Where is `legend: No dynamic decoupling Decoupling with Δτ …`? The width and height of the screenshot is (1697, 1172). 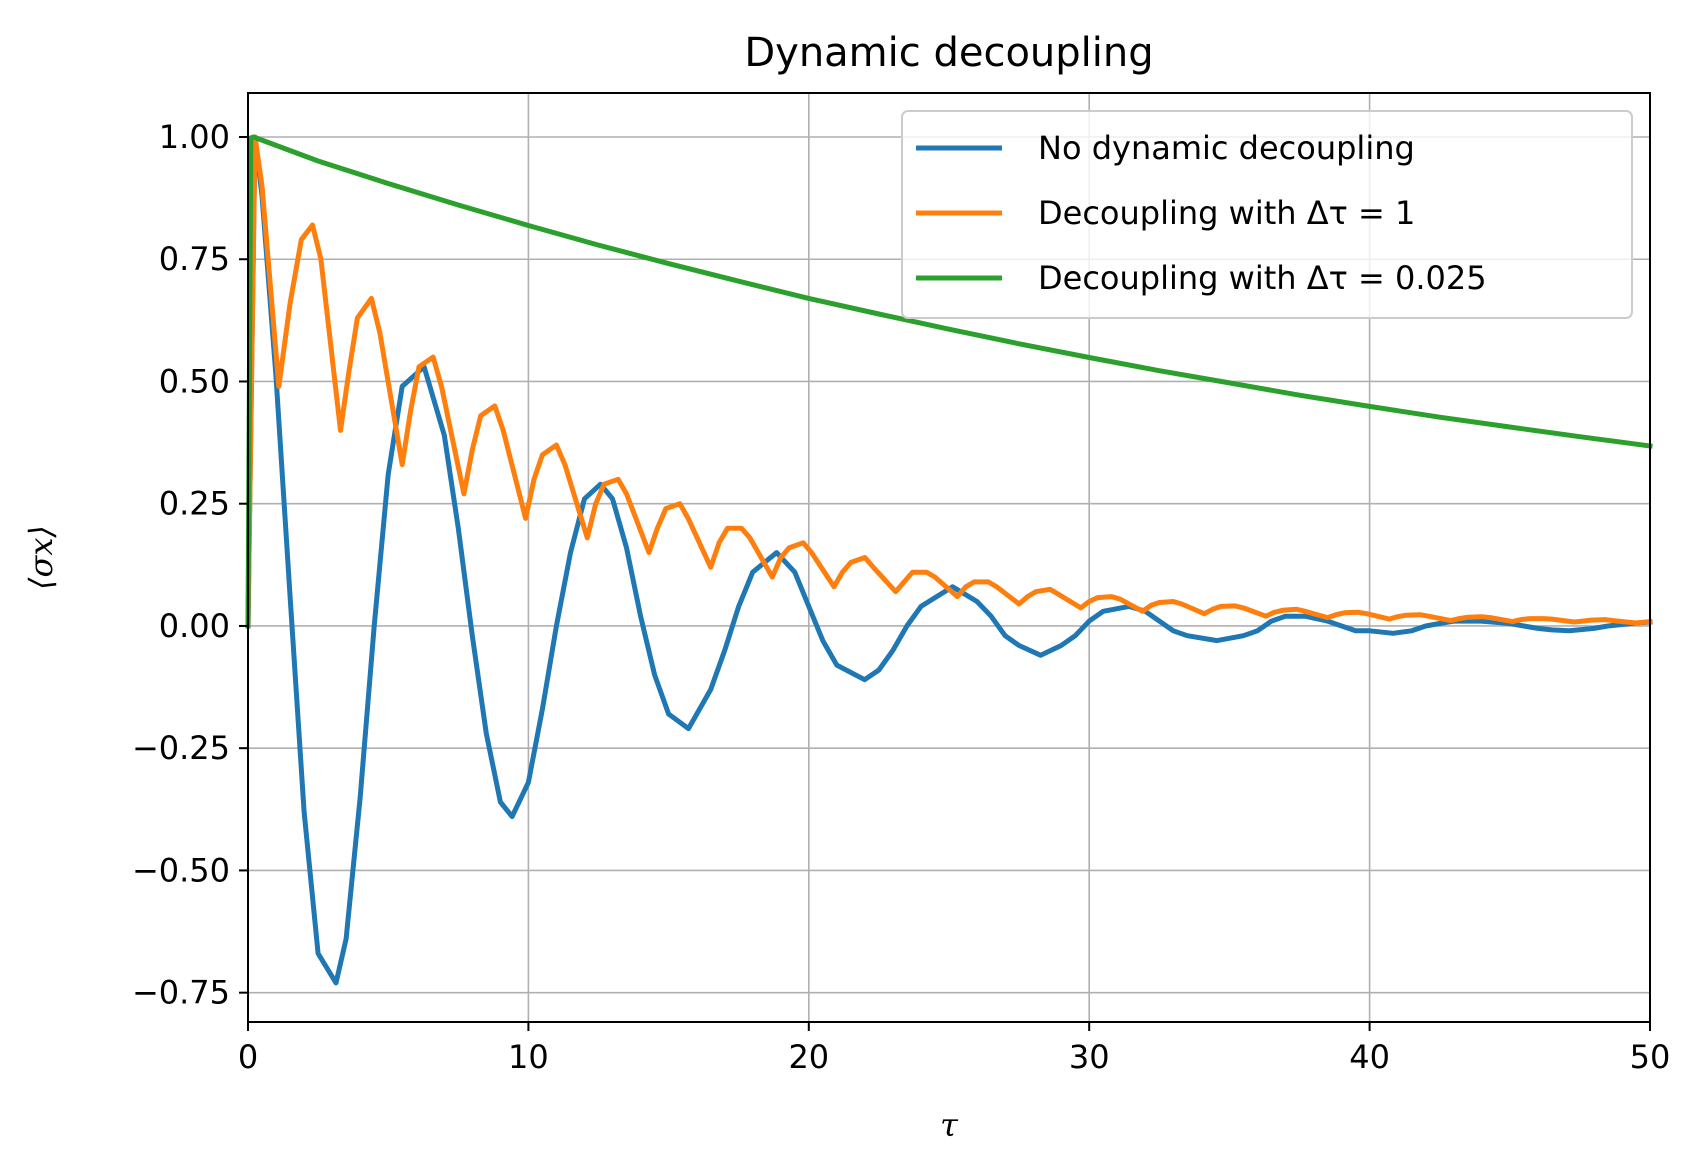 legend: No dynamic decoupling Decoupling with Δτ … is located at coordinates (1267, 214).